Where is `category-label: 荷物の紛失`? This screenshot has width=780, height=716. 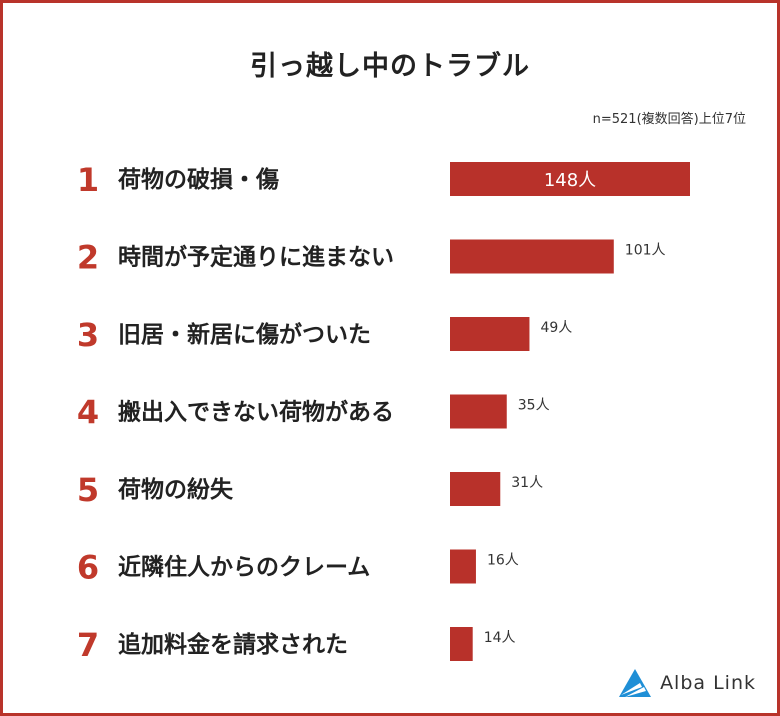
category-label: 荷物の紛失 is located at coordinates (176, 489).